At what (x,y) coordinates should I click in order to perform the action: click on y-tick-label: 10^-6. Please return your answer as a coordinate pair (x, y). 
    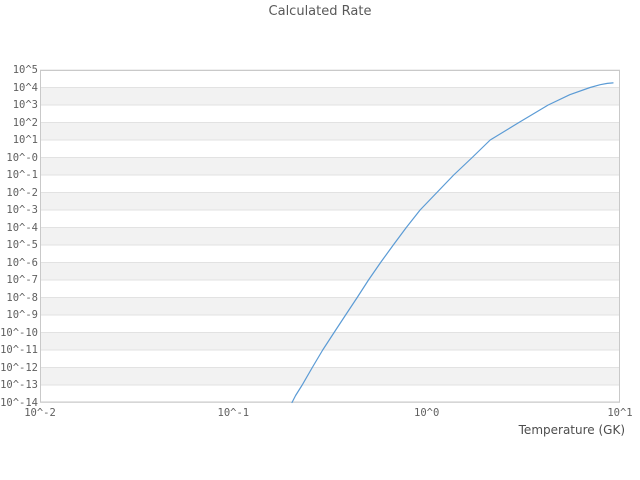
    Looking at the image, I should click on (22, 262).